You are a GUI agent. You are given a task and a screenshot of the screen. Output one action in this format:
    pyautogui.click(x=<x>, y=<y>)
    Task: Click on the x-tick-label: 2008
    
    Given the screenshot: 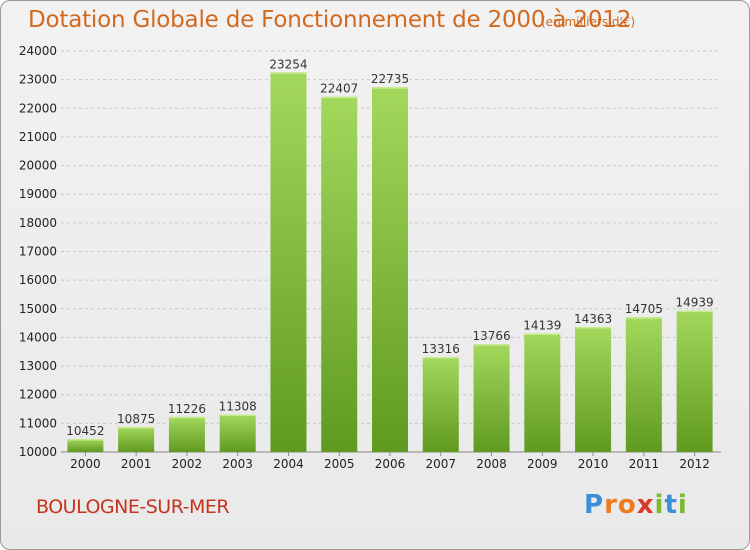 What is the action you would take?
    pyautogui.click(x=491, y=464)
    